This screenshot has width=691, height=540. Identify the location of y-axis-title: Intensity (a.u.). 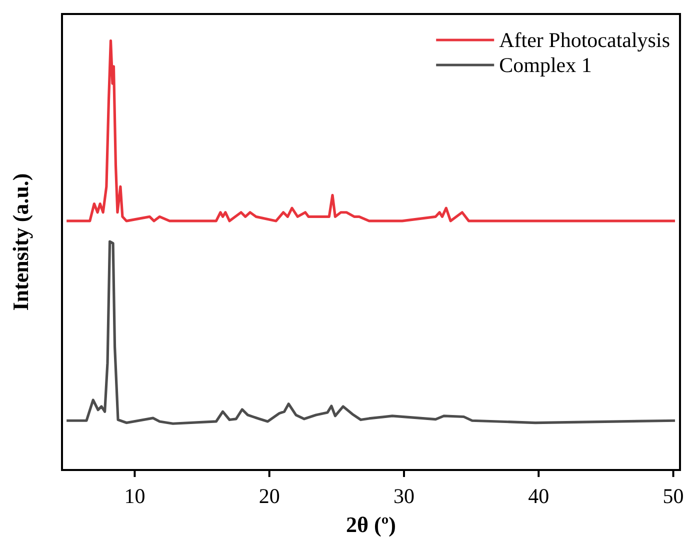
(20, 242).